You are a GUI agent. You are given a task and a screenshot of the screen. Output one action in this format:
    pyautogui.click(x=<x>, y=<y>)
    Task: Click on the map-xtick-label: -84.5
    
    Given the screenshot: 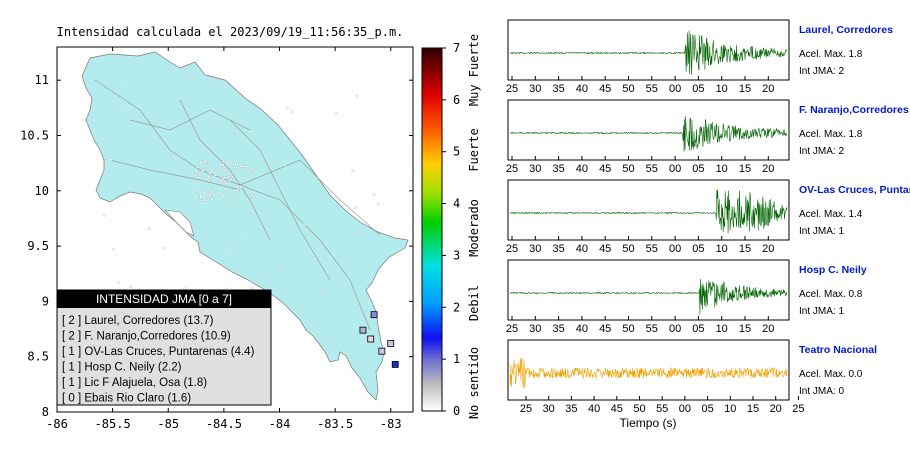 What is the action you would take?
    pyautogui.click(x=224, y=424)
    